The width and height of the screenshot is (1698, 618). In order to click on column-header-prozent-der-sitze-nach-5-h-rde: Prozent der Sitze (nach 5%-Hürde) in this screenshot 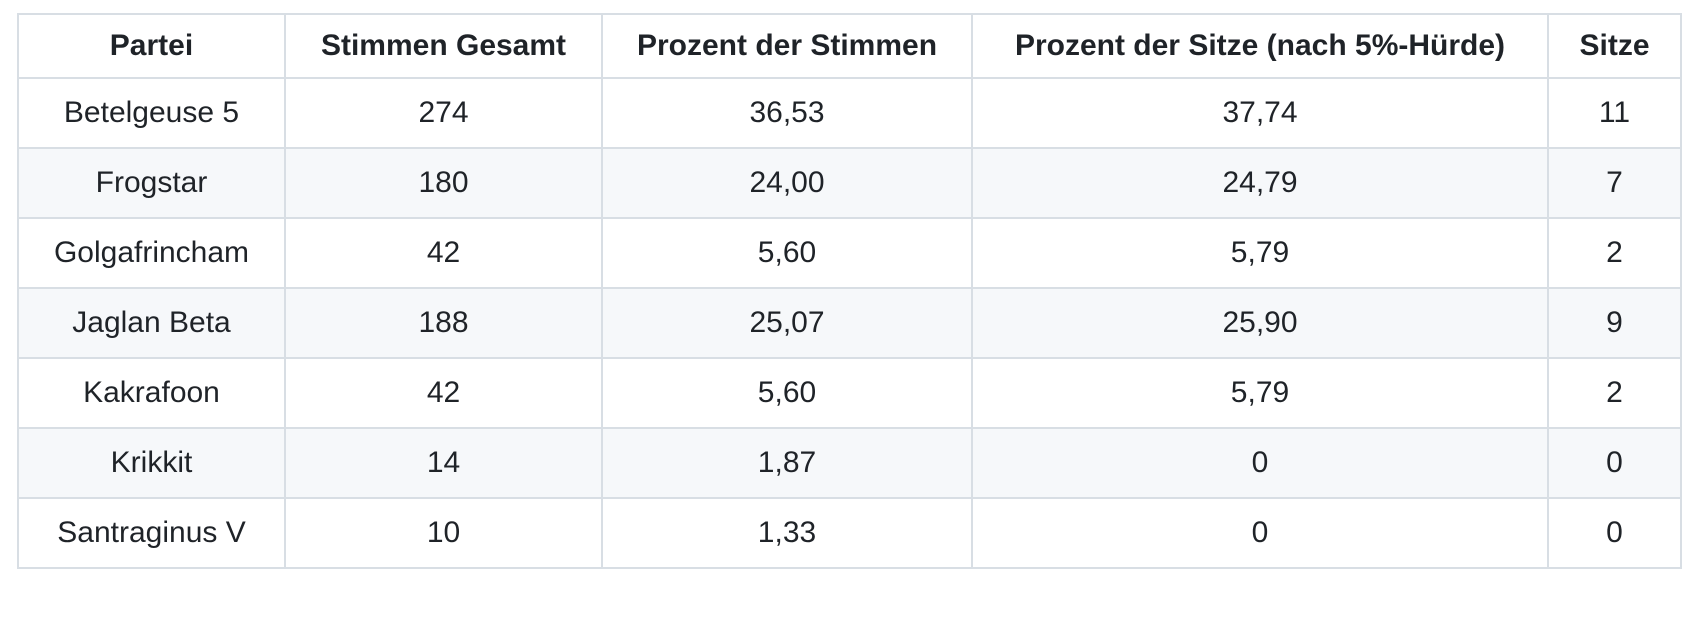, I will do `click(1260, 46)`.